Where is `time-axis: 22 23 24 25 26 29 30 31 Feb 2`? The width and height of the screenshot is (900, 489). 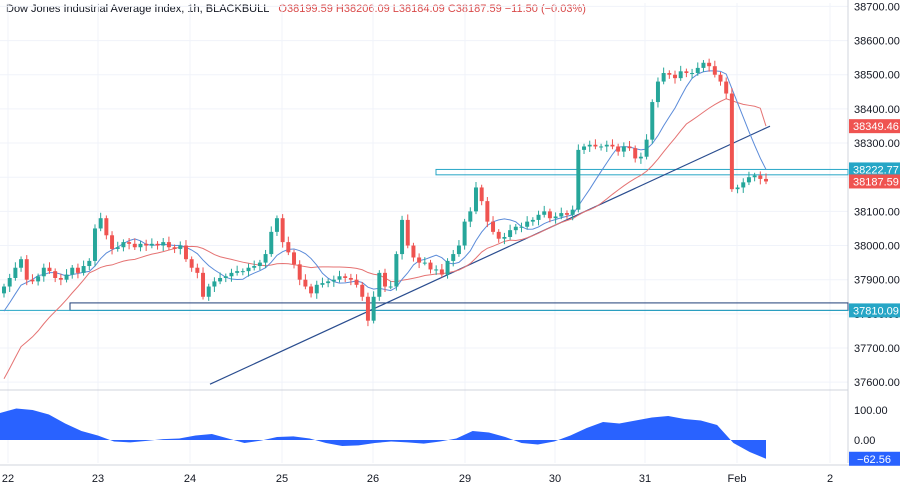 time-axis: 22 23 24 25 26 29 30 31 Feb 2 is located at coordinates (417, 479).